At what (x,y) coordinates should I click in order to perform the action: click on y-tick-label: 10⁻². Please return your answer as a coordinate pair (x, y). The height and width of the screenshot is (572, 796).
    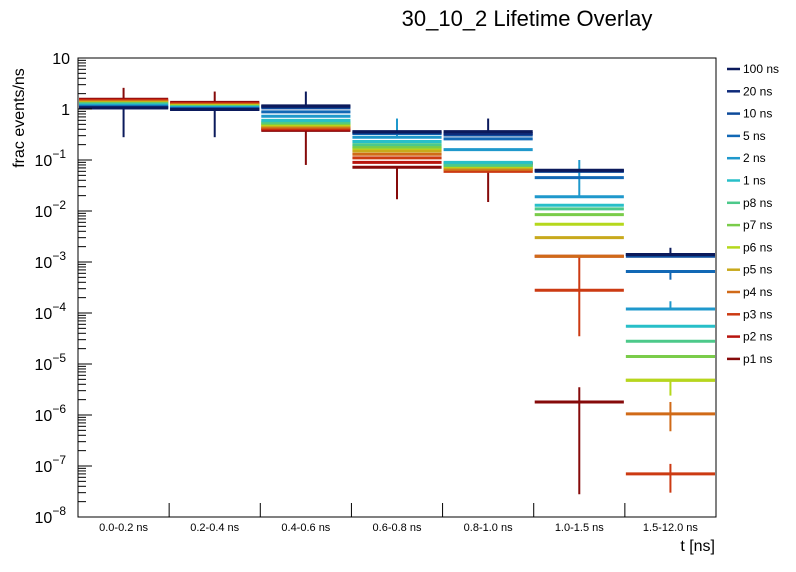
    Looking at the image, I should click on (51, 209).